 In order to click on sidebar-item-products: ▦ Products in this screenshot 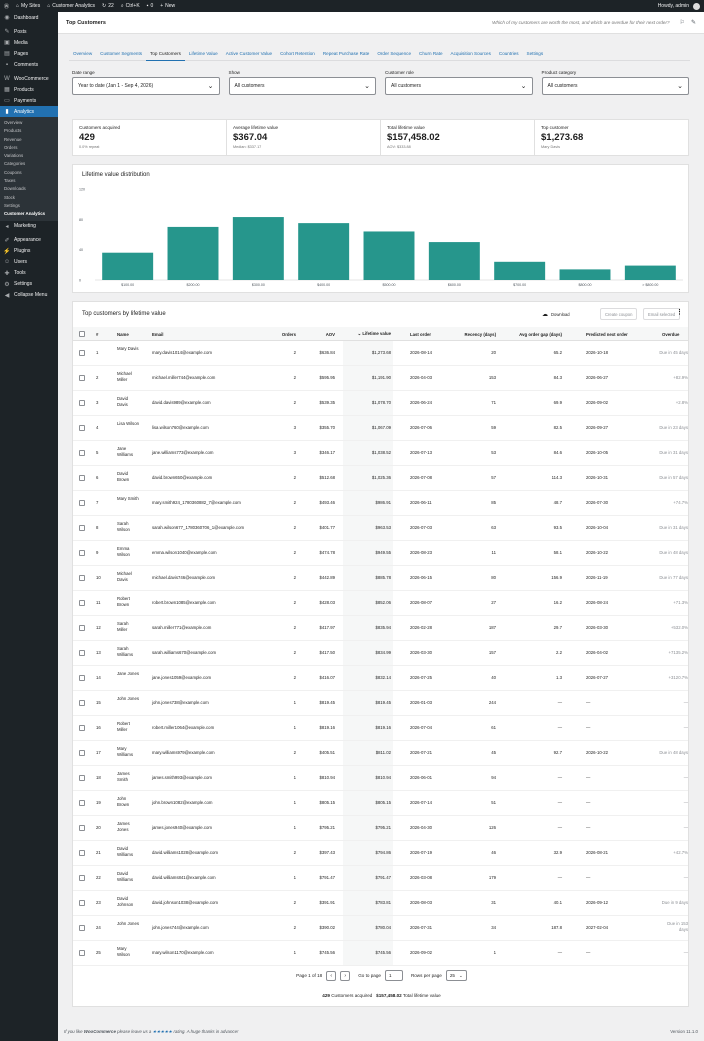, I will do `click(29, 89)`.